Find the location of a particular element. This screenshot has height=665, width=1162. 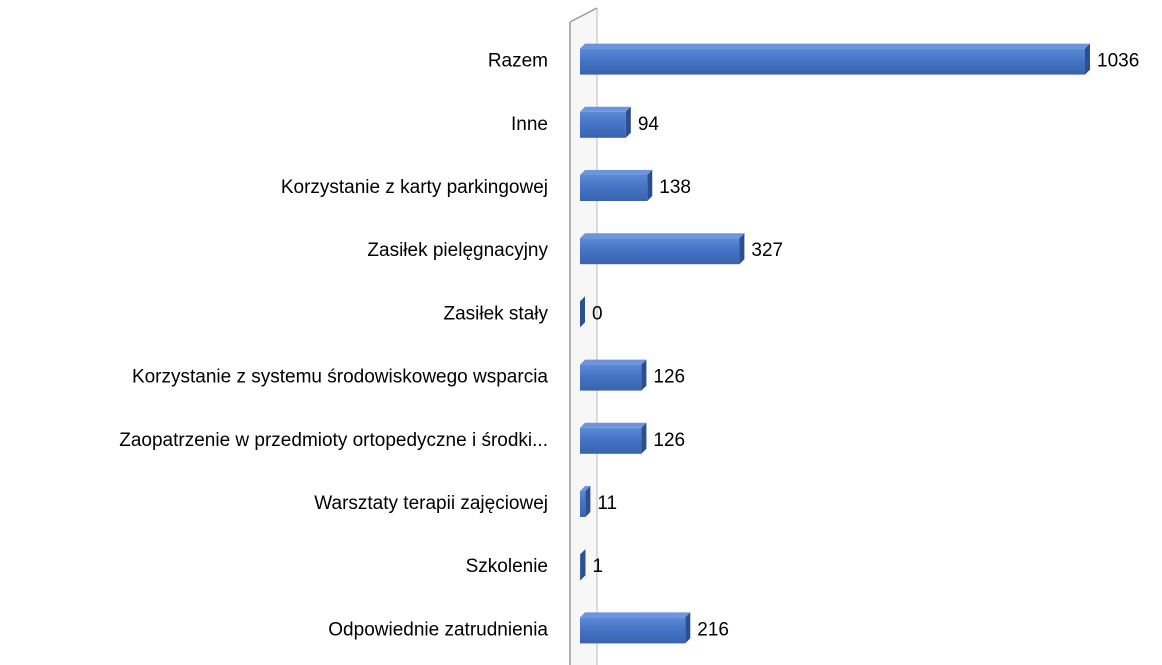

value-label: 0 is located at coordinates (597, 313).